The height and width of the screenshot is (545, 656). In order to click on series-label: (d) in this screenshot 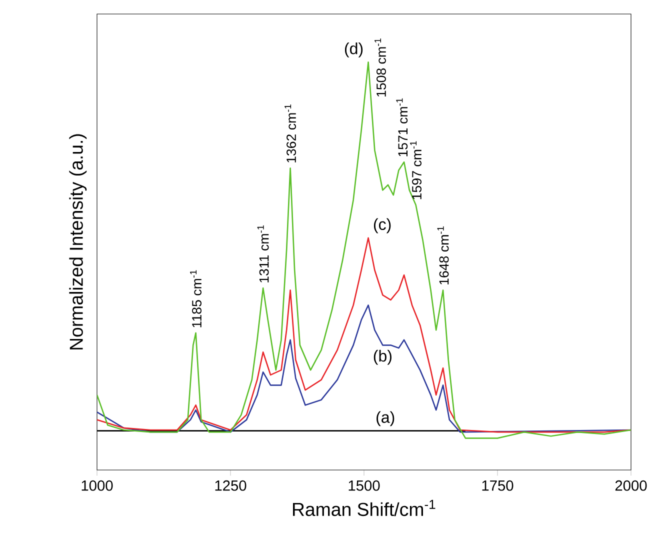, I will do `click(353, 50)`.